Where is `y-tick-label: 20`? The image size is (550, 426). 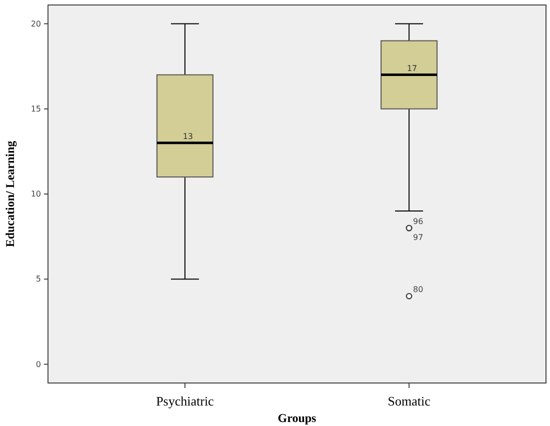
y-tick-label: 20 is located at coordinates (35, 23).